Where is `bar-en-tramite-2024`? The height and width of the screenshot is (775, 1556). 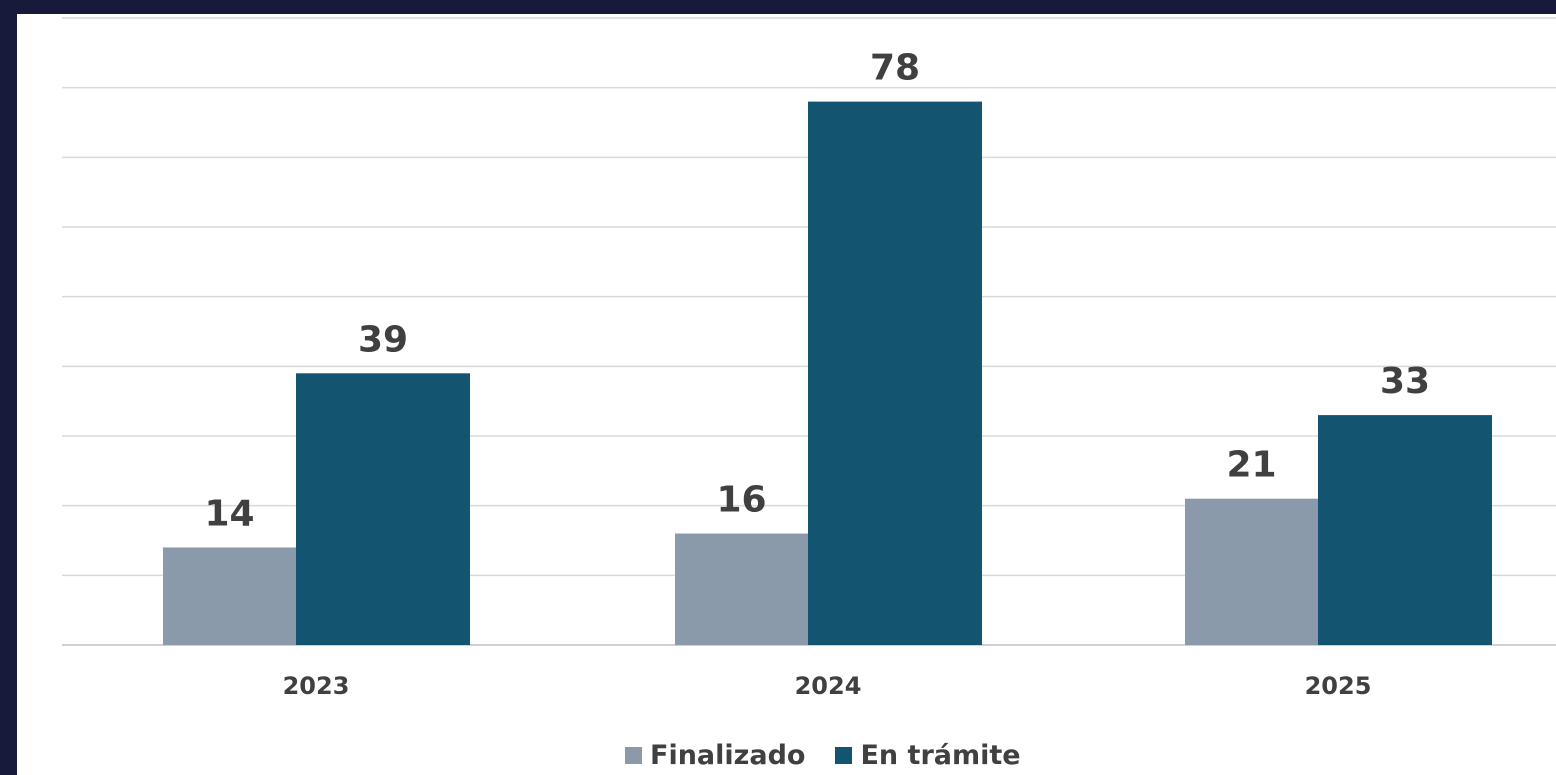
bar-en-tramite-2024 is located at coordinates (895, 373).